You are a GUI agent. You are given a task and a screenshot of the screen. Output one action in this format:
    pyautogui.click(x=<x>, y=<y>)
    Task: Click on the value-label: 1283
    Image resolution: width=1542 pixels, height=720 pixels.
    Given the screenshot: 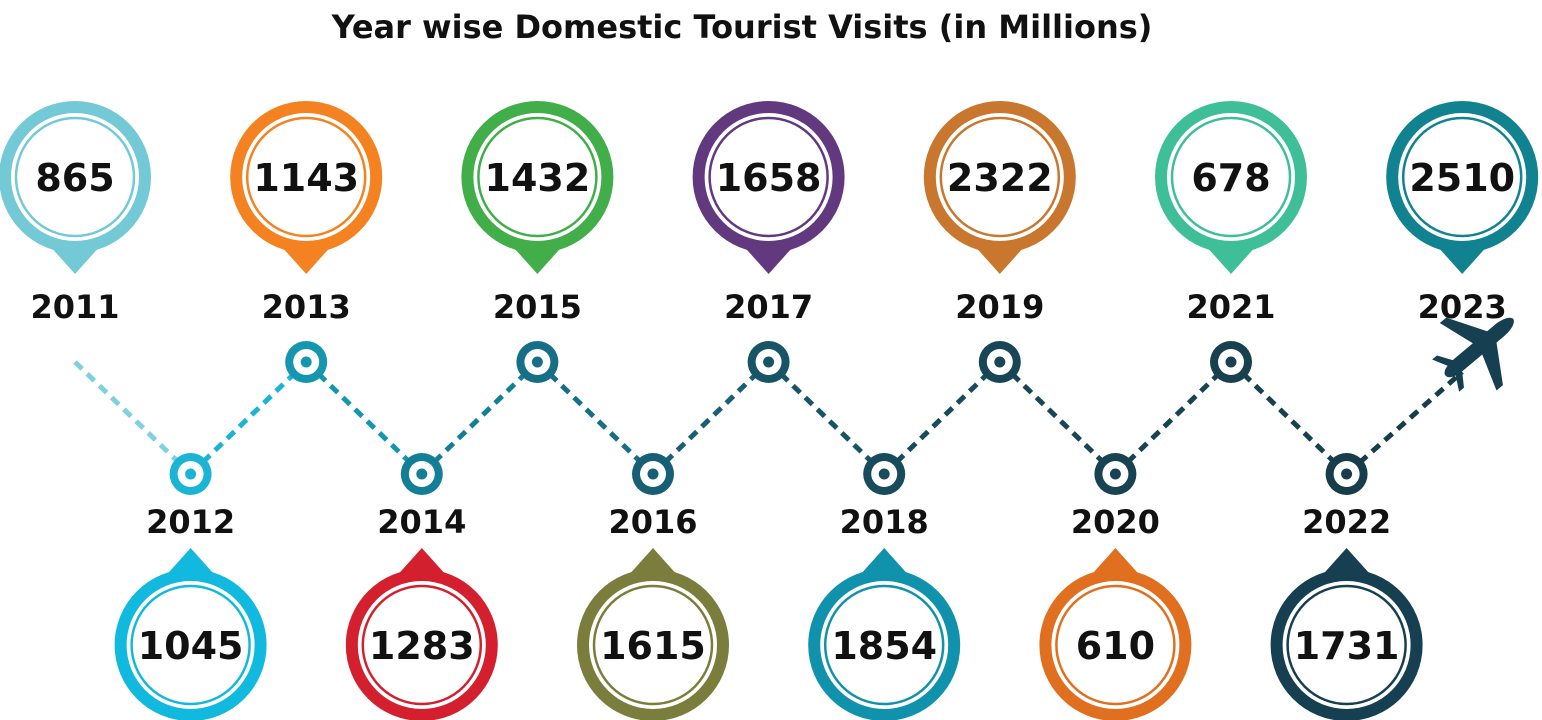 What is the action you would take?
    pyautogui.click(x=422, y=646)
    